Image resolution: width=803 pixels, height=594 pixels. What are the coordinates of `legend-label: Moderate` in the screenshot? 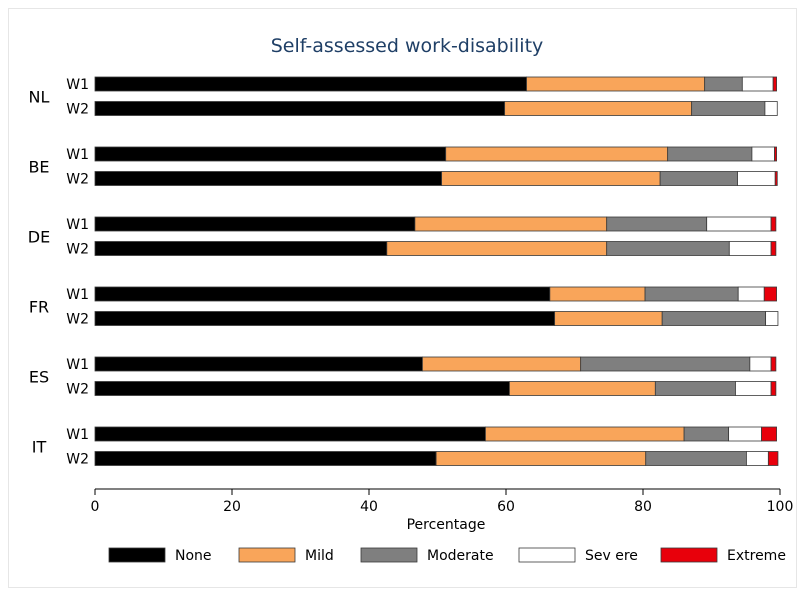 It's located at (460, 556).